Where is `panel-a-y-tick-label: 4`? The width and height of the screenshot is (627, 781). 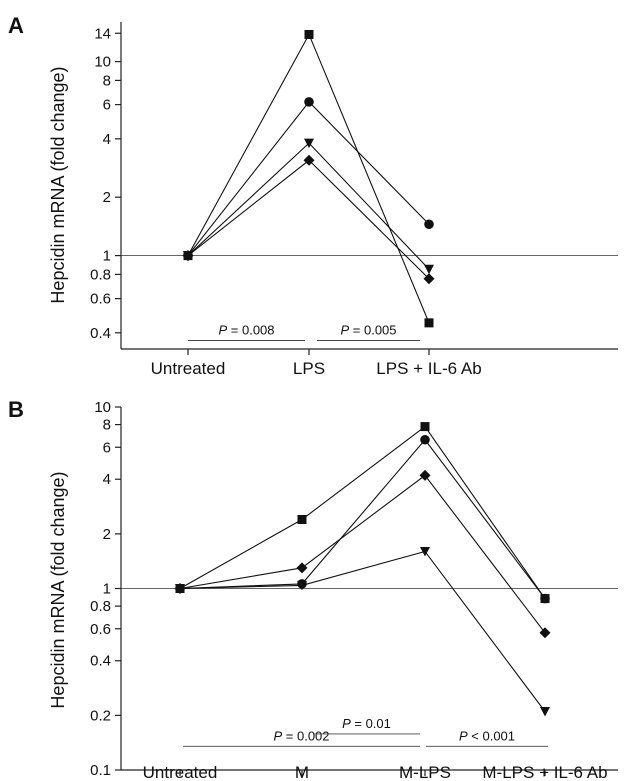
panel-a-y-tick-label: 4 is located at coordinates (107, 139).